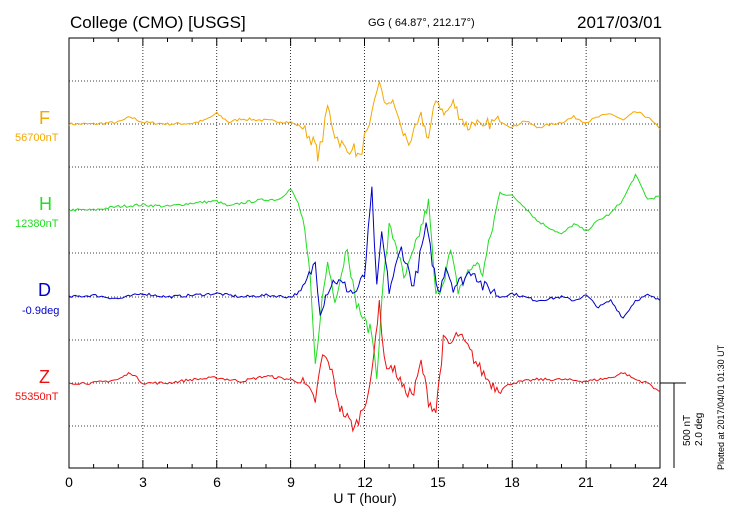 The width and height of the screenshot is (730, 520). Describe the element at coordinates (660, 482) in the screenshot. I see `x-tick-label: 24` at that location.